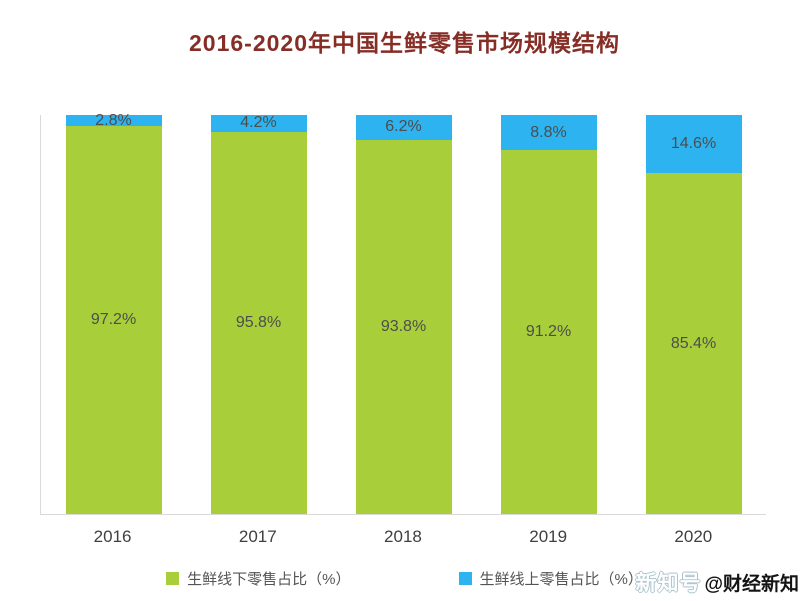 The width and height of the screenshot is (809, 601). I want to click on bar-segment-2017: 4.2%, so click(258, 123).